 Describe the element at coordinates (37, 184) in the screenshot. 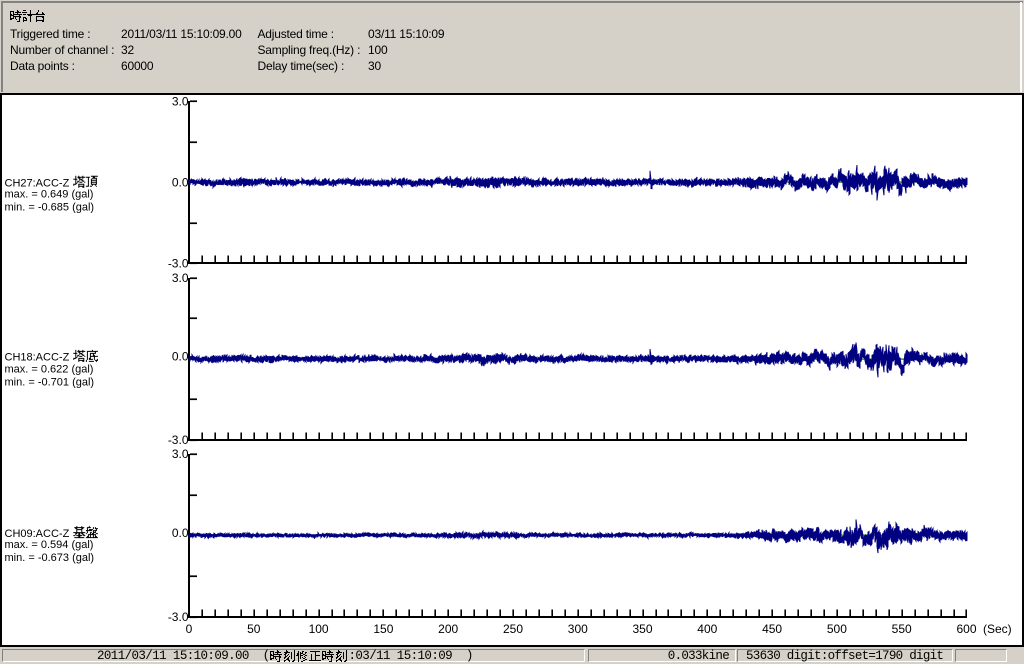

I see `svg-text: CH27:ACC-Z` at that location.